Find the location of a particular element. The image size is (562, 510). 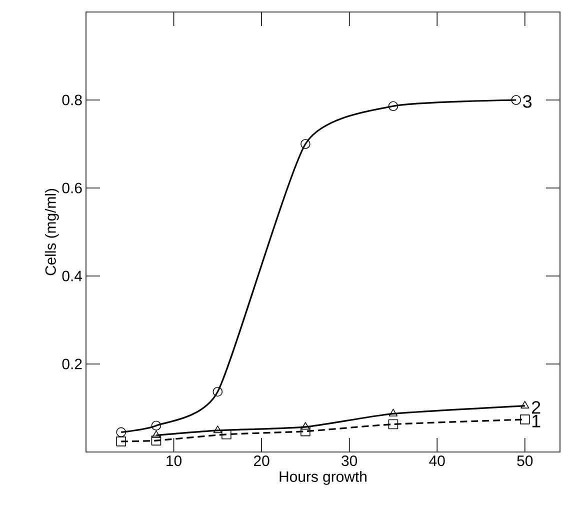

y-tick-label: 0.2 is located at coordinates (72, 364).